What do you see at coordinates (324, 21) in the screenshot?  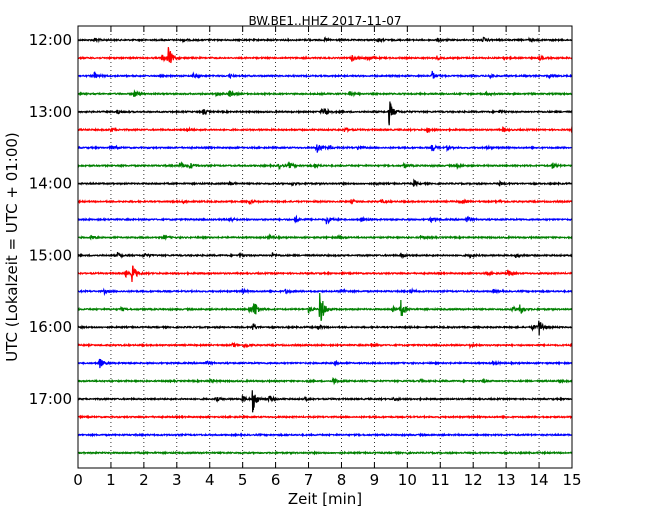 I see `chart-title: BW.BE1..HHZ 2017-11-07` at bounding box center [324, 21].